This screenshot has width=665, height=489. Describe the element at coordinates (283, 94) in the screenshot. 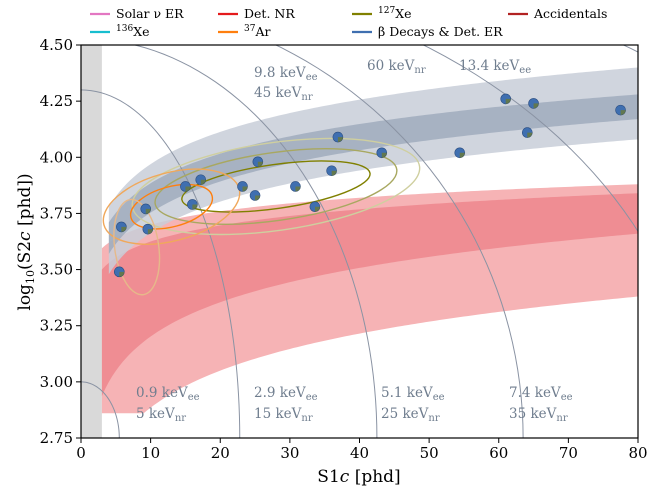

I see `energy-label-nr-4: 45 keVnr` at that location.